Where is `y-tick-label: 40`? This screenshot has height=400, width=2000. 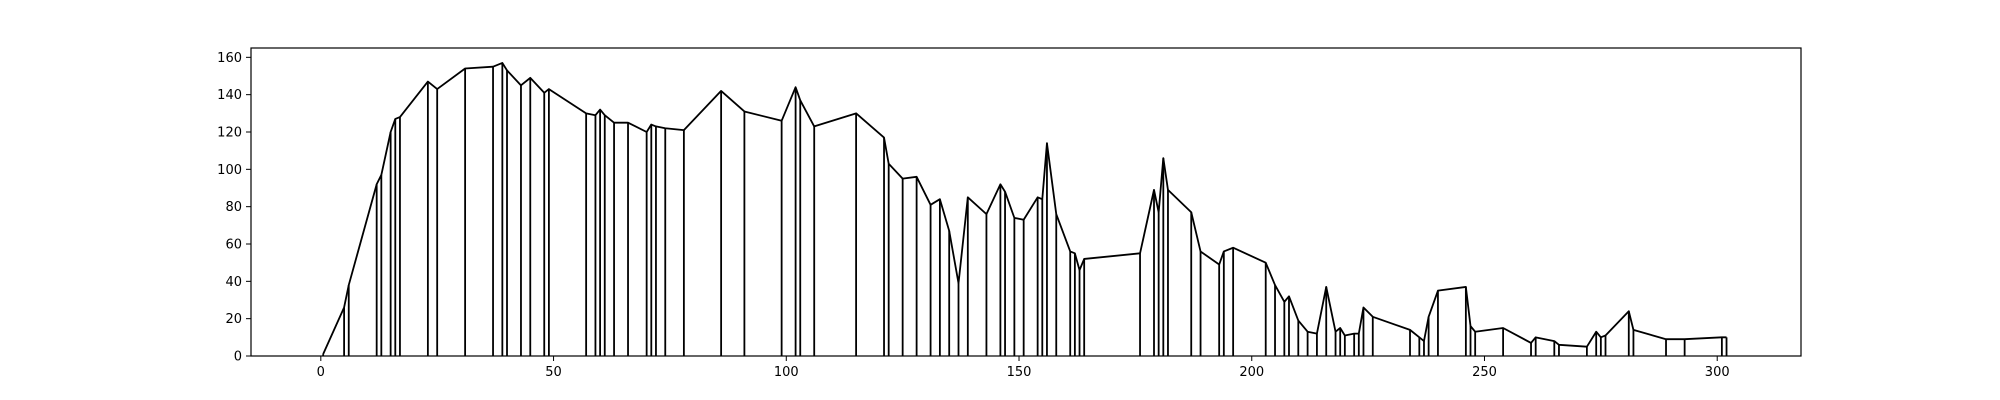 y-tick-label: 40 is located at coordinates (233, 282).